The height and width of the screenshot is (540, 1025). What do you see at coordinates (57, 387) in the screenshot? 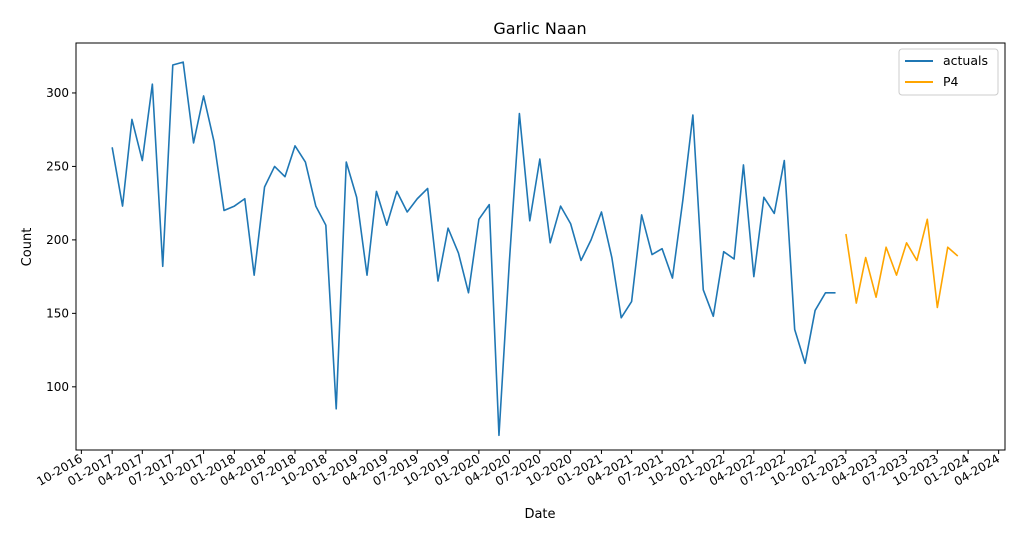
I see `y-tick-label: 100` at bounding box center [57, 387].